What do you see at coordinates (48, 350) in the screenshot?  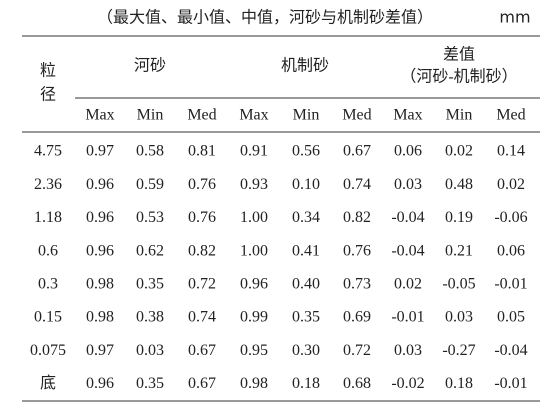 I see `row-label: 0.075` at bounding box center [48, 350].